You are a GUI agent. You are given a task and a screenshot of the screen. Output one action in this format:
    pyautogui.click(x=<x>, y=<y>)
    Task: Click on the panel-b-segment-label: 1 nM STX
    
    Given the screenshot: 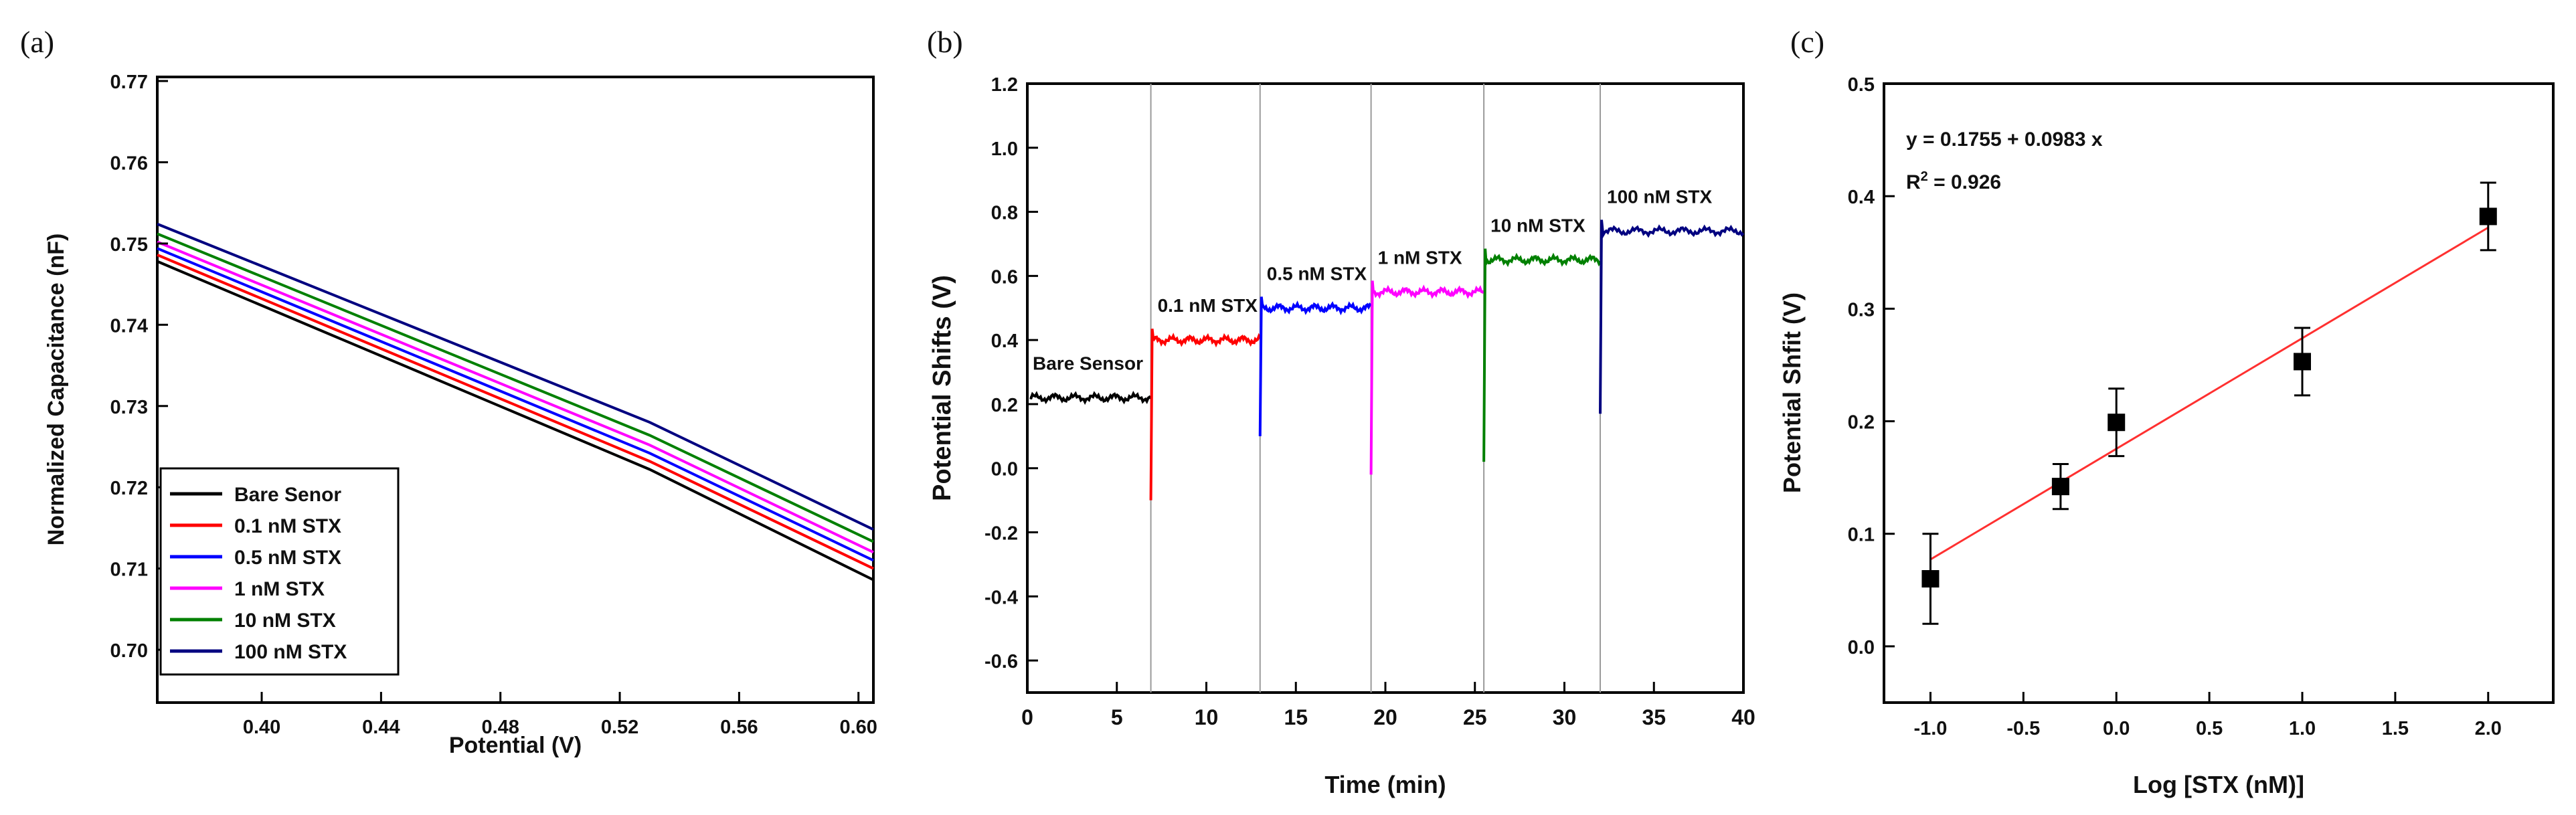 What is the action you would take?
    pyautogui.click(x=1420, y=257)
    